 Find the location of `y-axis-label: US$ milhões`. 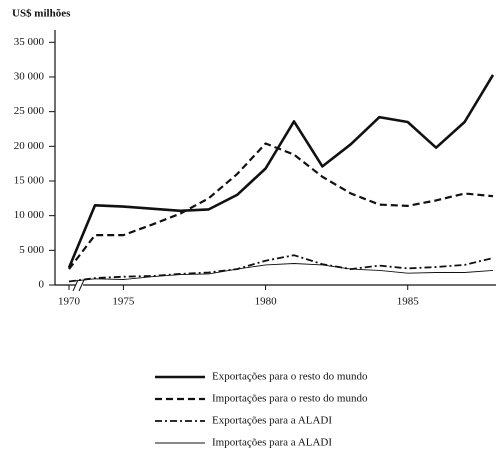

y-axis-label: US$ milhões is located at coordinates (41, 14).